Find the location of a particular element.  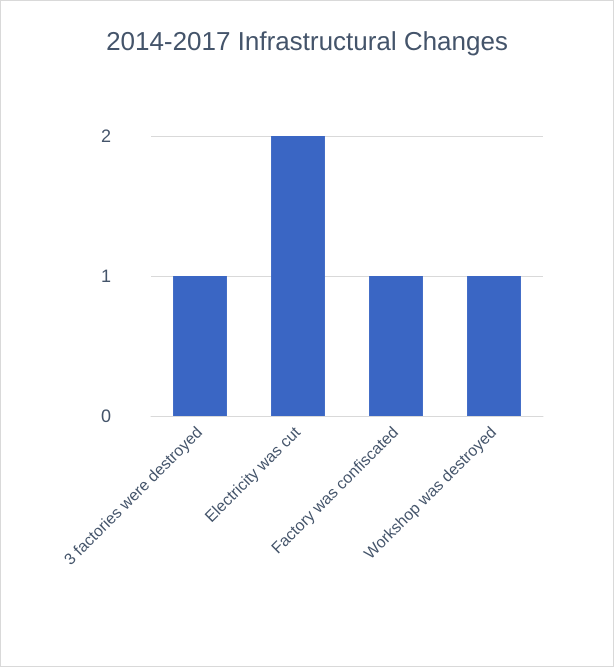

chart-title: 2014-2017 Infrastructural Changes is located at coordinates (307, 41).